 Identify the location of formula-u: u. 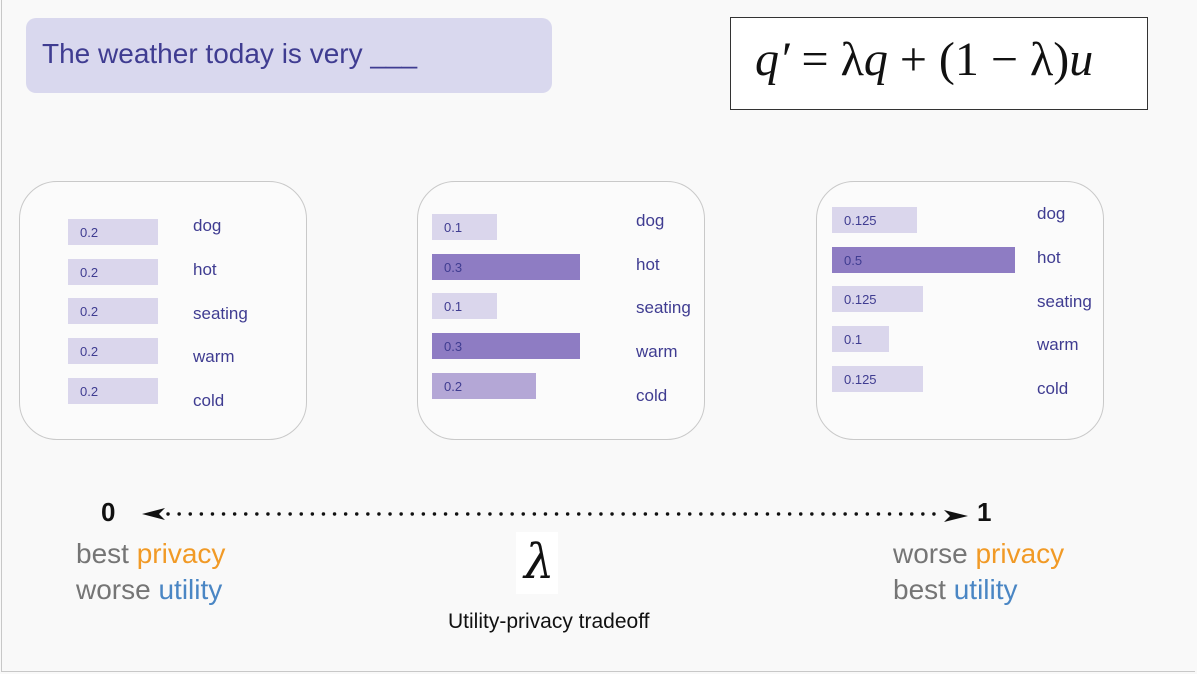
(1081, 59).